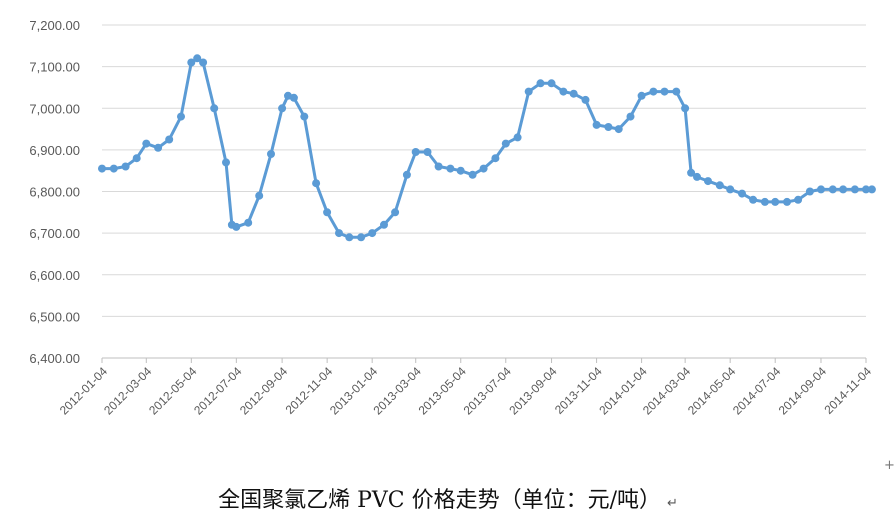  What do you see at coordinates (264, 391) in the screenshot?
I see `x-tick-label: 2012-09-04` at bounding box center [264, 391].